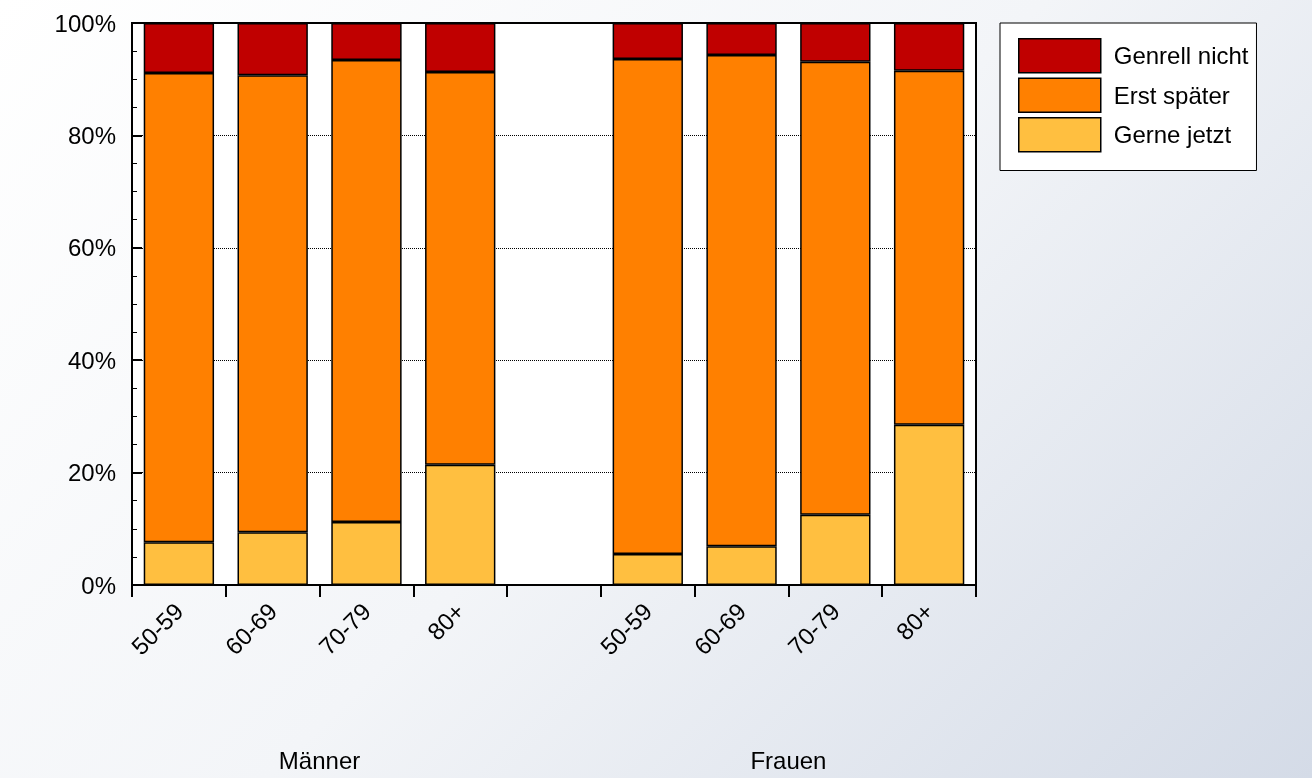 The width and height of the screenshot is (1312, 778). What do you see at coordinates (1172, 135) in the screenshot?
I see `legend-label: Gerne jetzt` at bounding box center [1172, 135].